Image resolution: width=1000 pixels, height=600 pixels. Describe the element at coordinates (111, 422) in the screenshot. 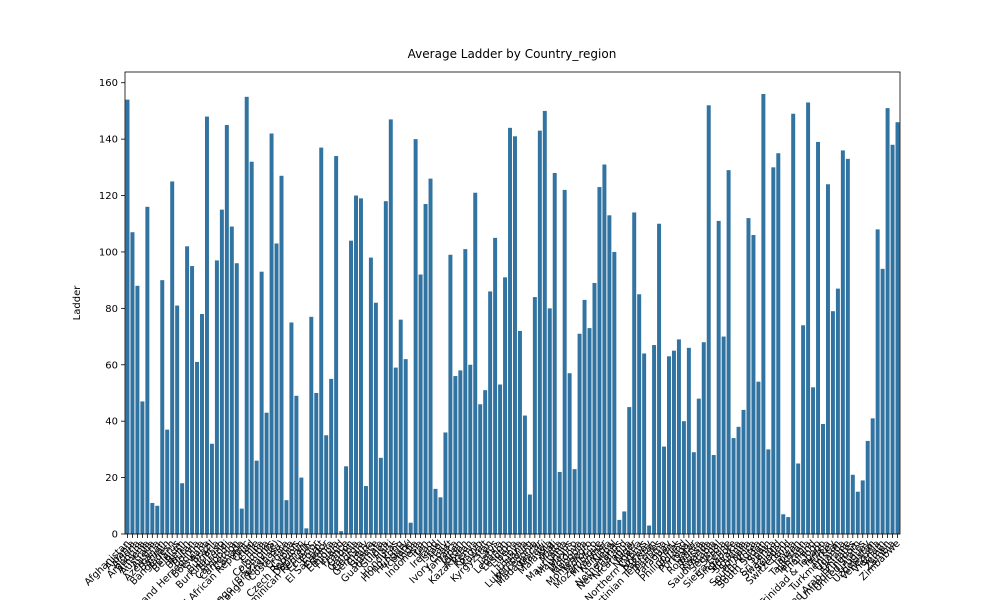

I see `y-tick-label: 40` at that location.